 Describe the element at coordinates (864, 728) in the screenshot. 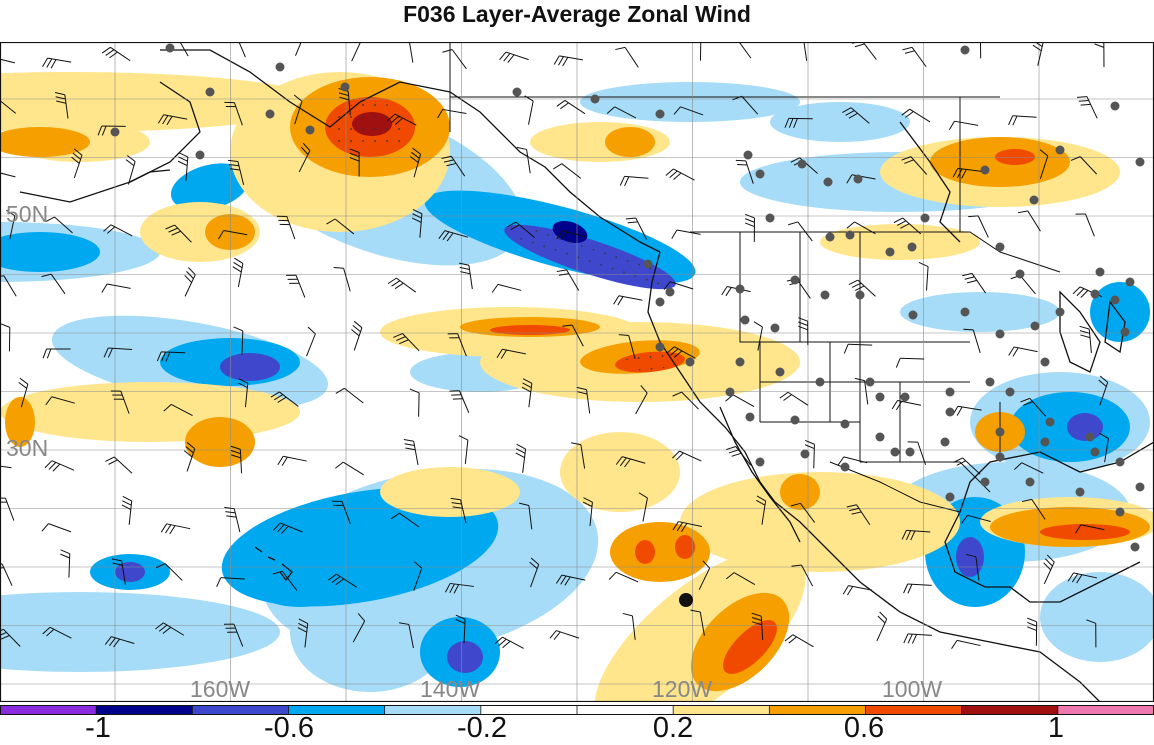

I see `colorbar-tick-label: 0.6` at that location.